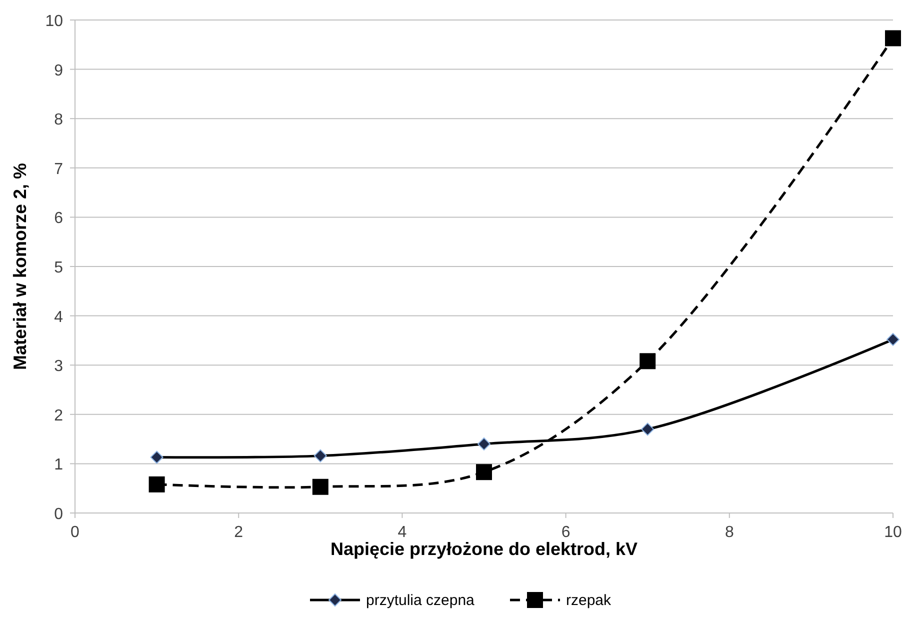 This screenshot has height=623, width=906. I want to click on x-tick-label: 0, so click(75, 532).